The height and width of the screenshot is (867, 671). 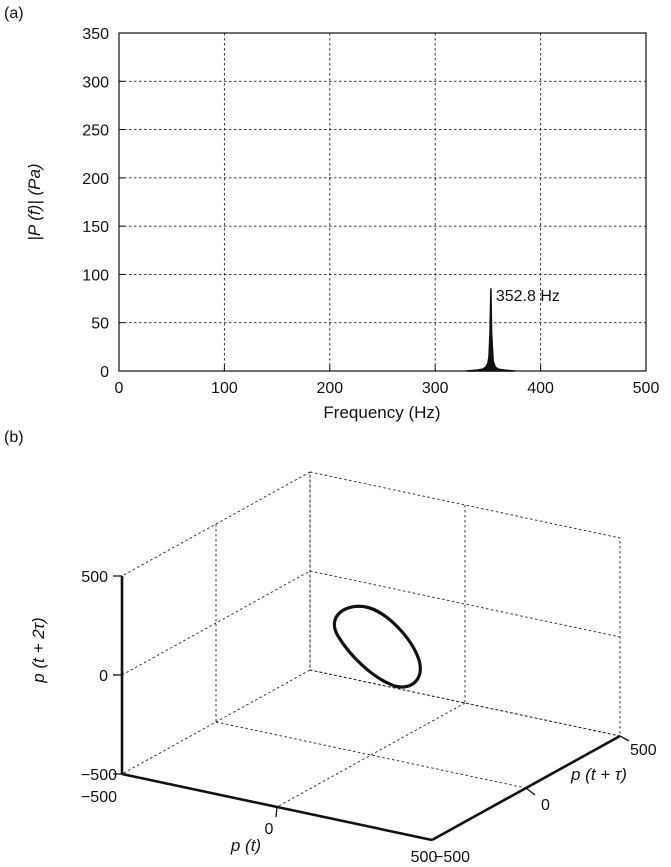 What do you see at coordinates (38, 650) in the screenshot?
I see `panel-b-z-axis-label: p (t + 2τ)` at bounding box center [38, 650].